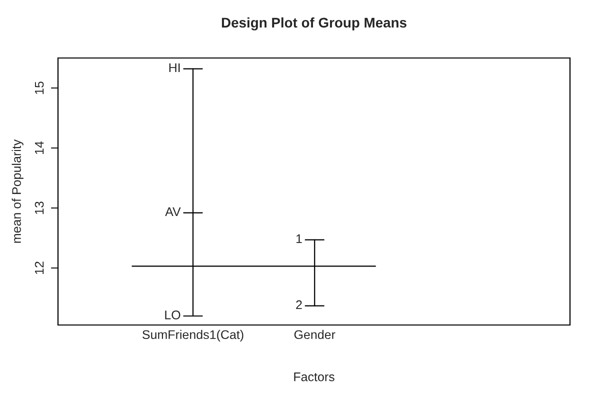  Describe the element at coordinates (174, 67) in the screenshot. I see `annotation: HI` at that location.